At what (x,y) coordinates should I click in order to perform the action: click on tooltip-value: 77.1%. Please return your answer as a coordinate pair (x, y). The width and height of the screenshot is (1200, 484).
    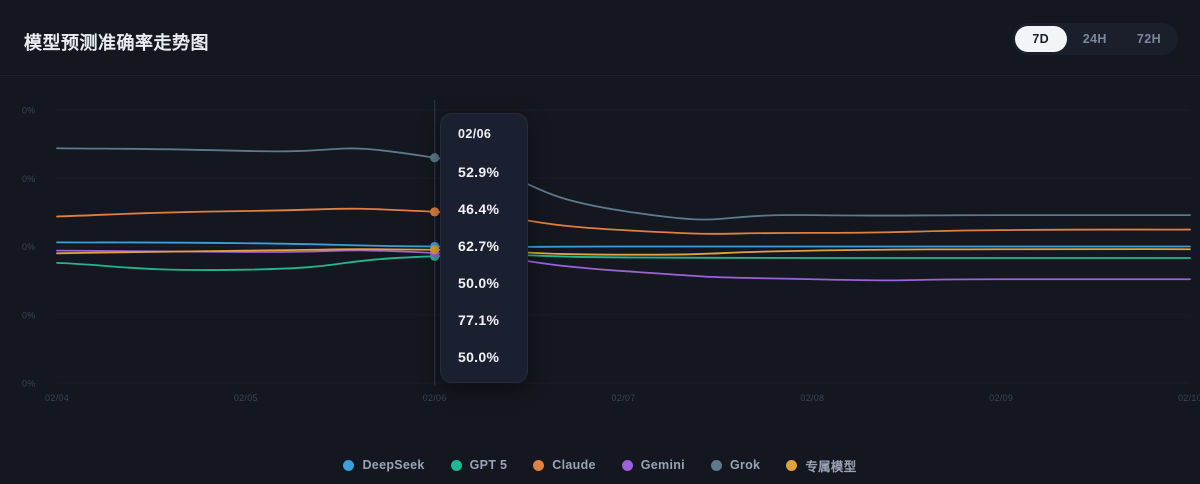
    Looking at the image, I should click on (479, 320).